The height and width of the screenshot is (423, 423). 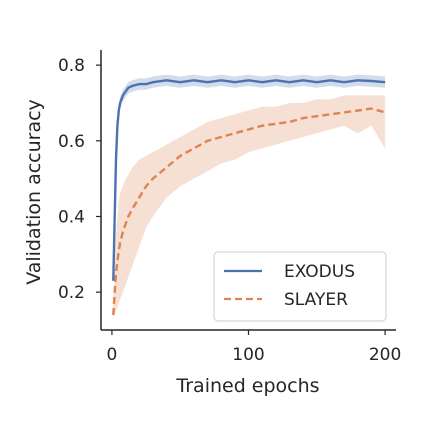 I want to click on x-tick-label: 0, so click(x=112, y=355).